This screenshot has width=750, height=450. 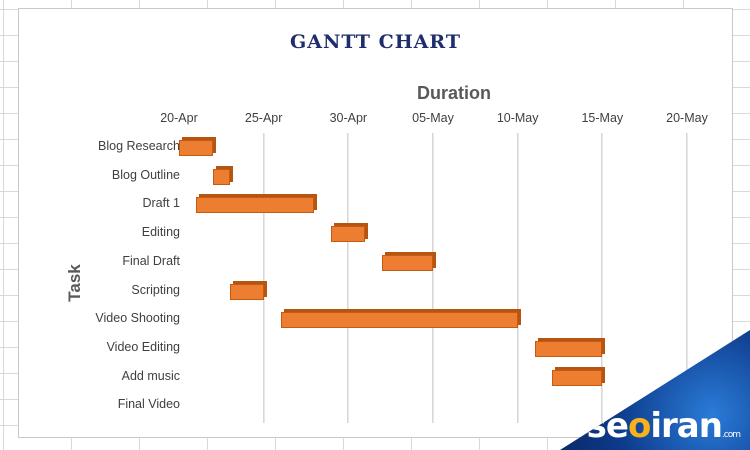 I want to click on task-label: Blog Outline, so click(x=145, y=174).